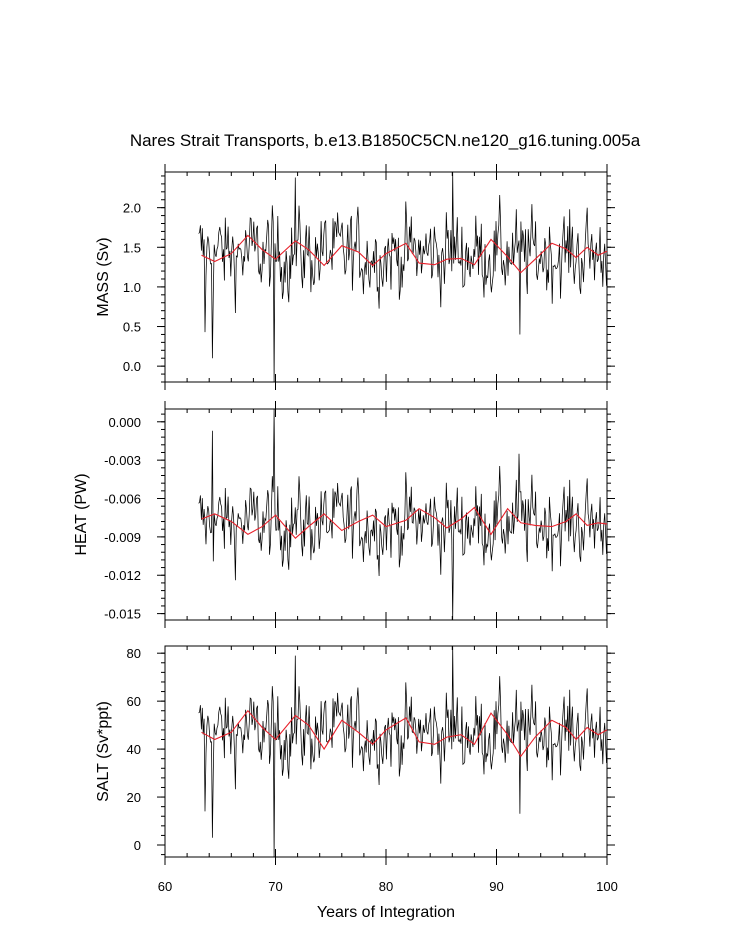 Image resolution: width=733 pixels, height=945 pixels. Describe the element at coordinates (103, 276) in the screenshot. I see `y-axis-label: MASS (Sv)` at that location.